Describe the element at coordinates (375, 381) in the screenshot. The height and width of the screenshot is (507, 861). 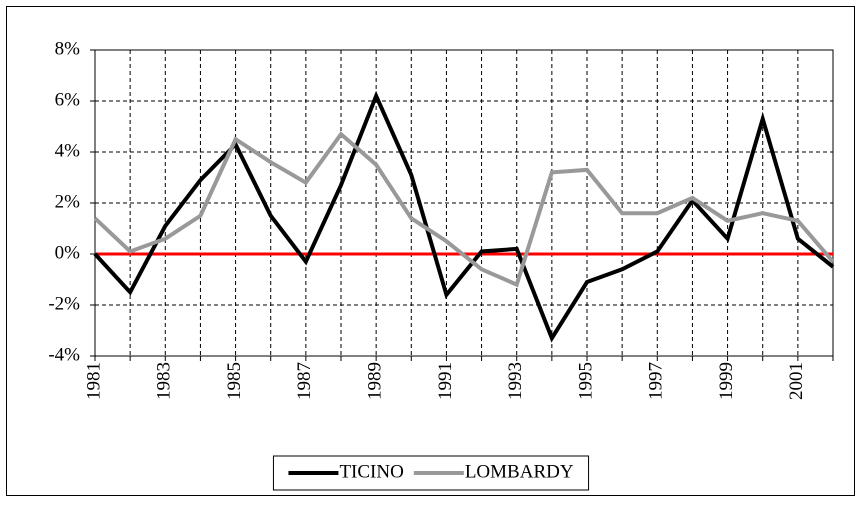
I see `x-tick-label: 1989` at that location.